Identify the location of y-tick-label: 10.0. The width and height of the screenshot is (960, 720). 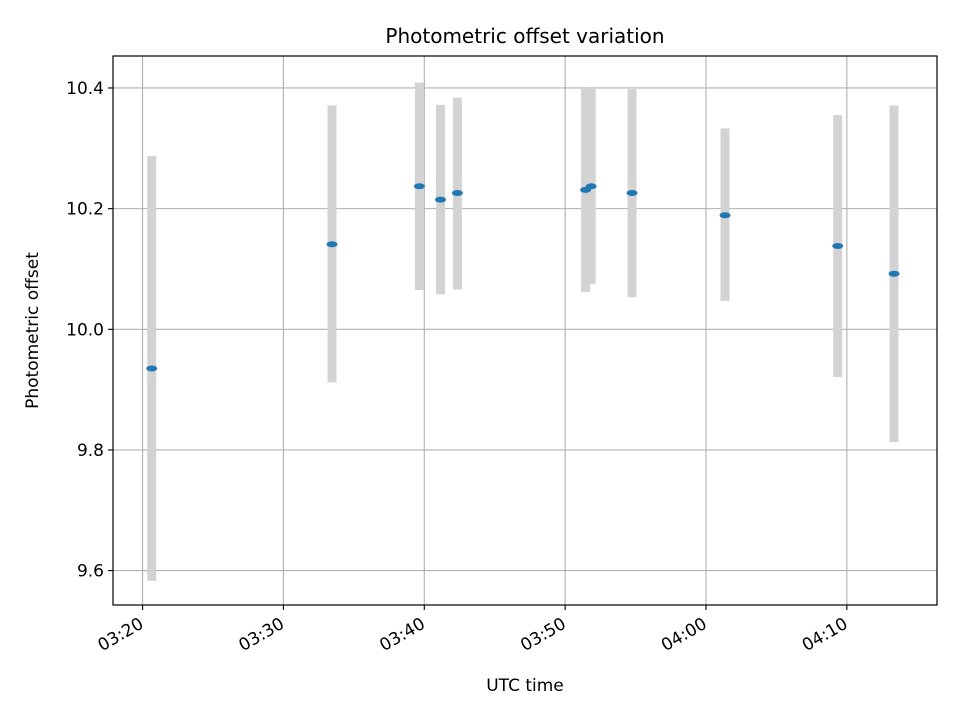
(85, 330).